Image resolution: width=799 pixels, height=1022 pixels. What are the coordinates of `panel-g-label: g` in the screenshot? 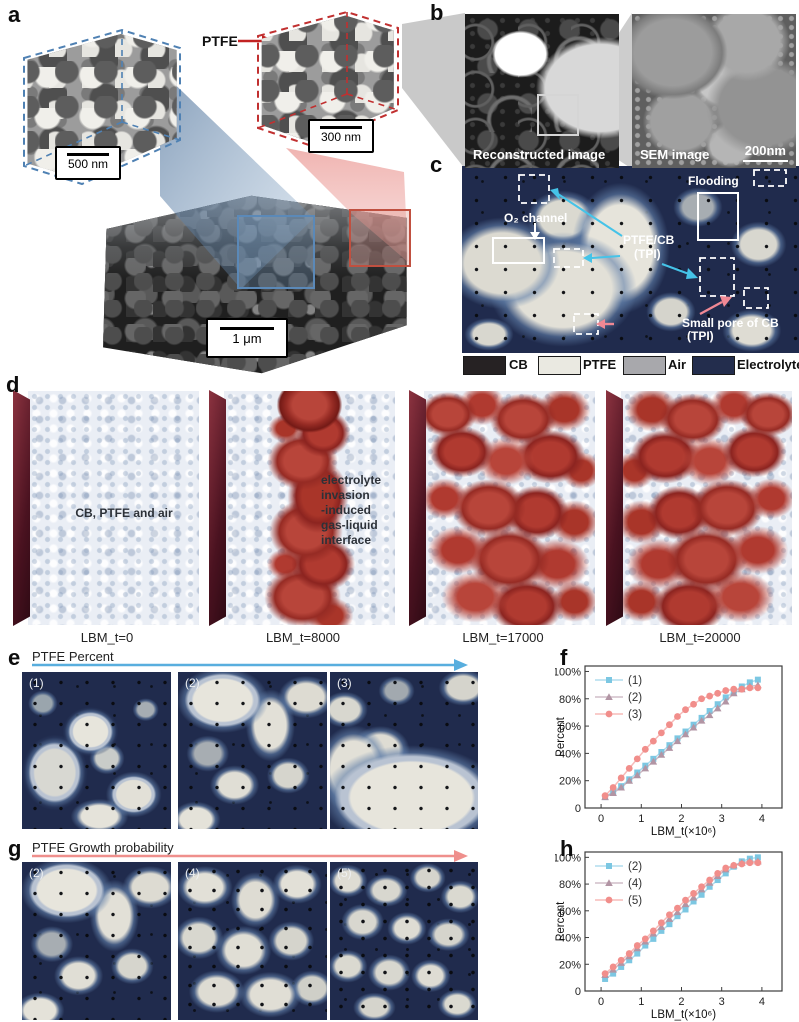 It's located at (15, 848).